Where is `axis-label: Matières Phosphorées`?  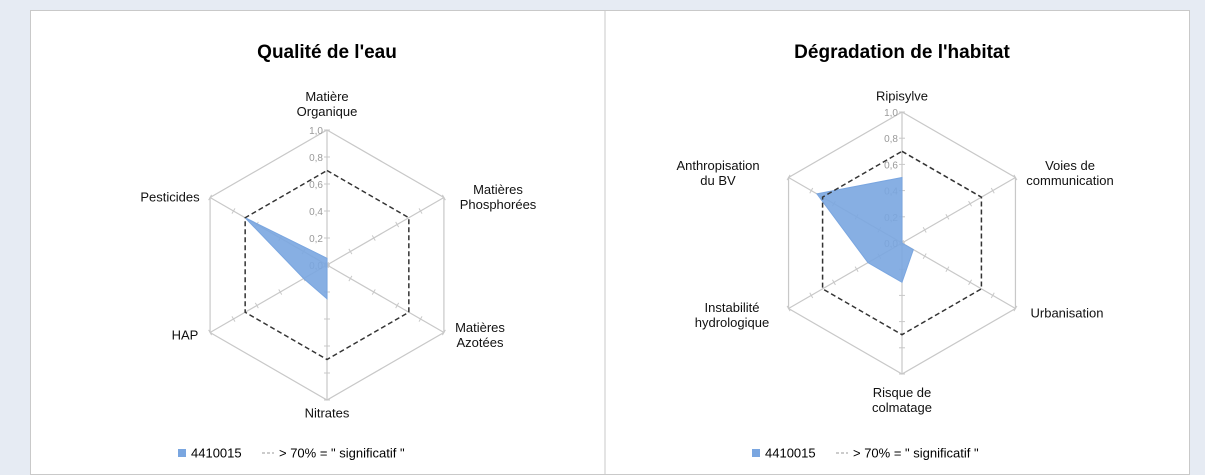 axis-label: Matières Phosphorées is located at coordinates (498, 197).